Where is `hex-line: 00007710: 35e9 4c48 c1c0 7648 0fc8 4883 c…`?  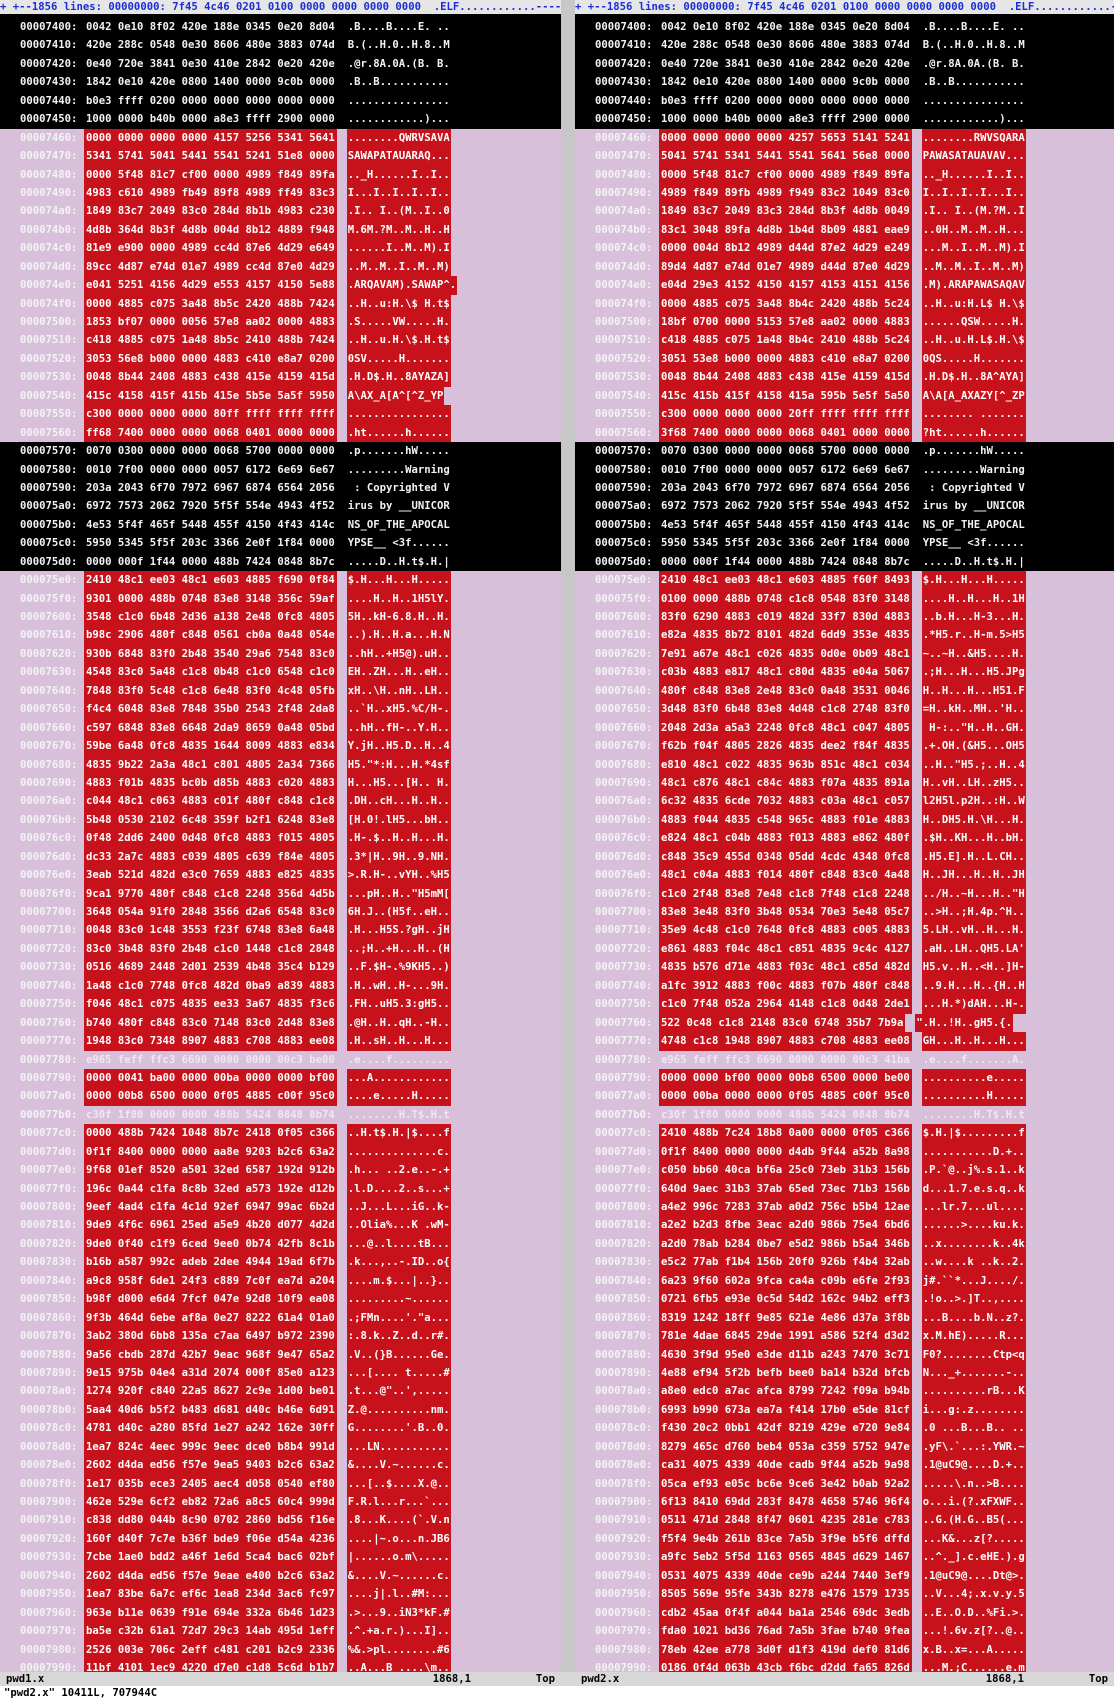 hex-line: 00007710: 35e9 4c48 c1c0 7648 0fc8 4883 c… is located at coordinates (844, 930).